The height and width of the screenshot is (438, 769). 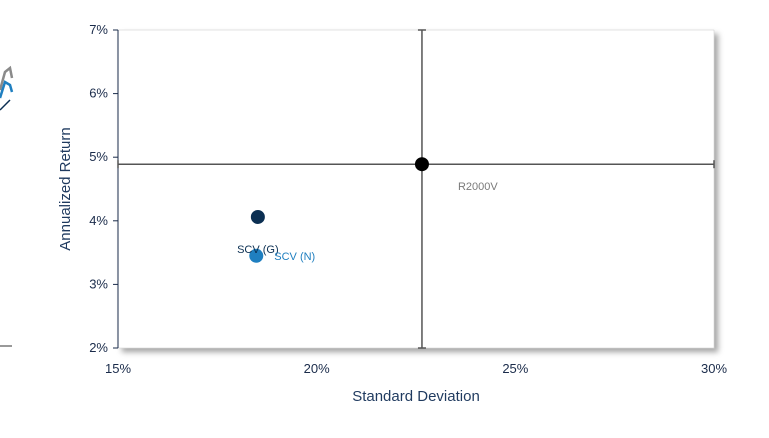 I want to click on x-axis-title: Standard Deviation, so click(x=416, y=396).